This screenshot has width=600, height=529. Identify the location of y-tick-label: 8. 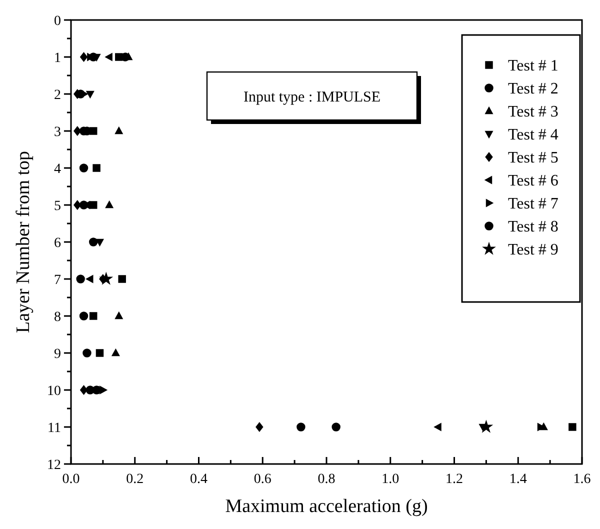
(57, 317).